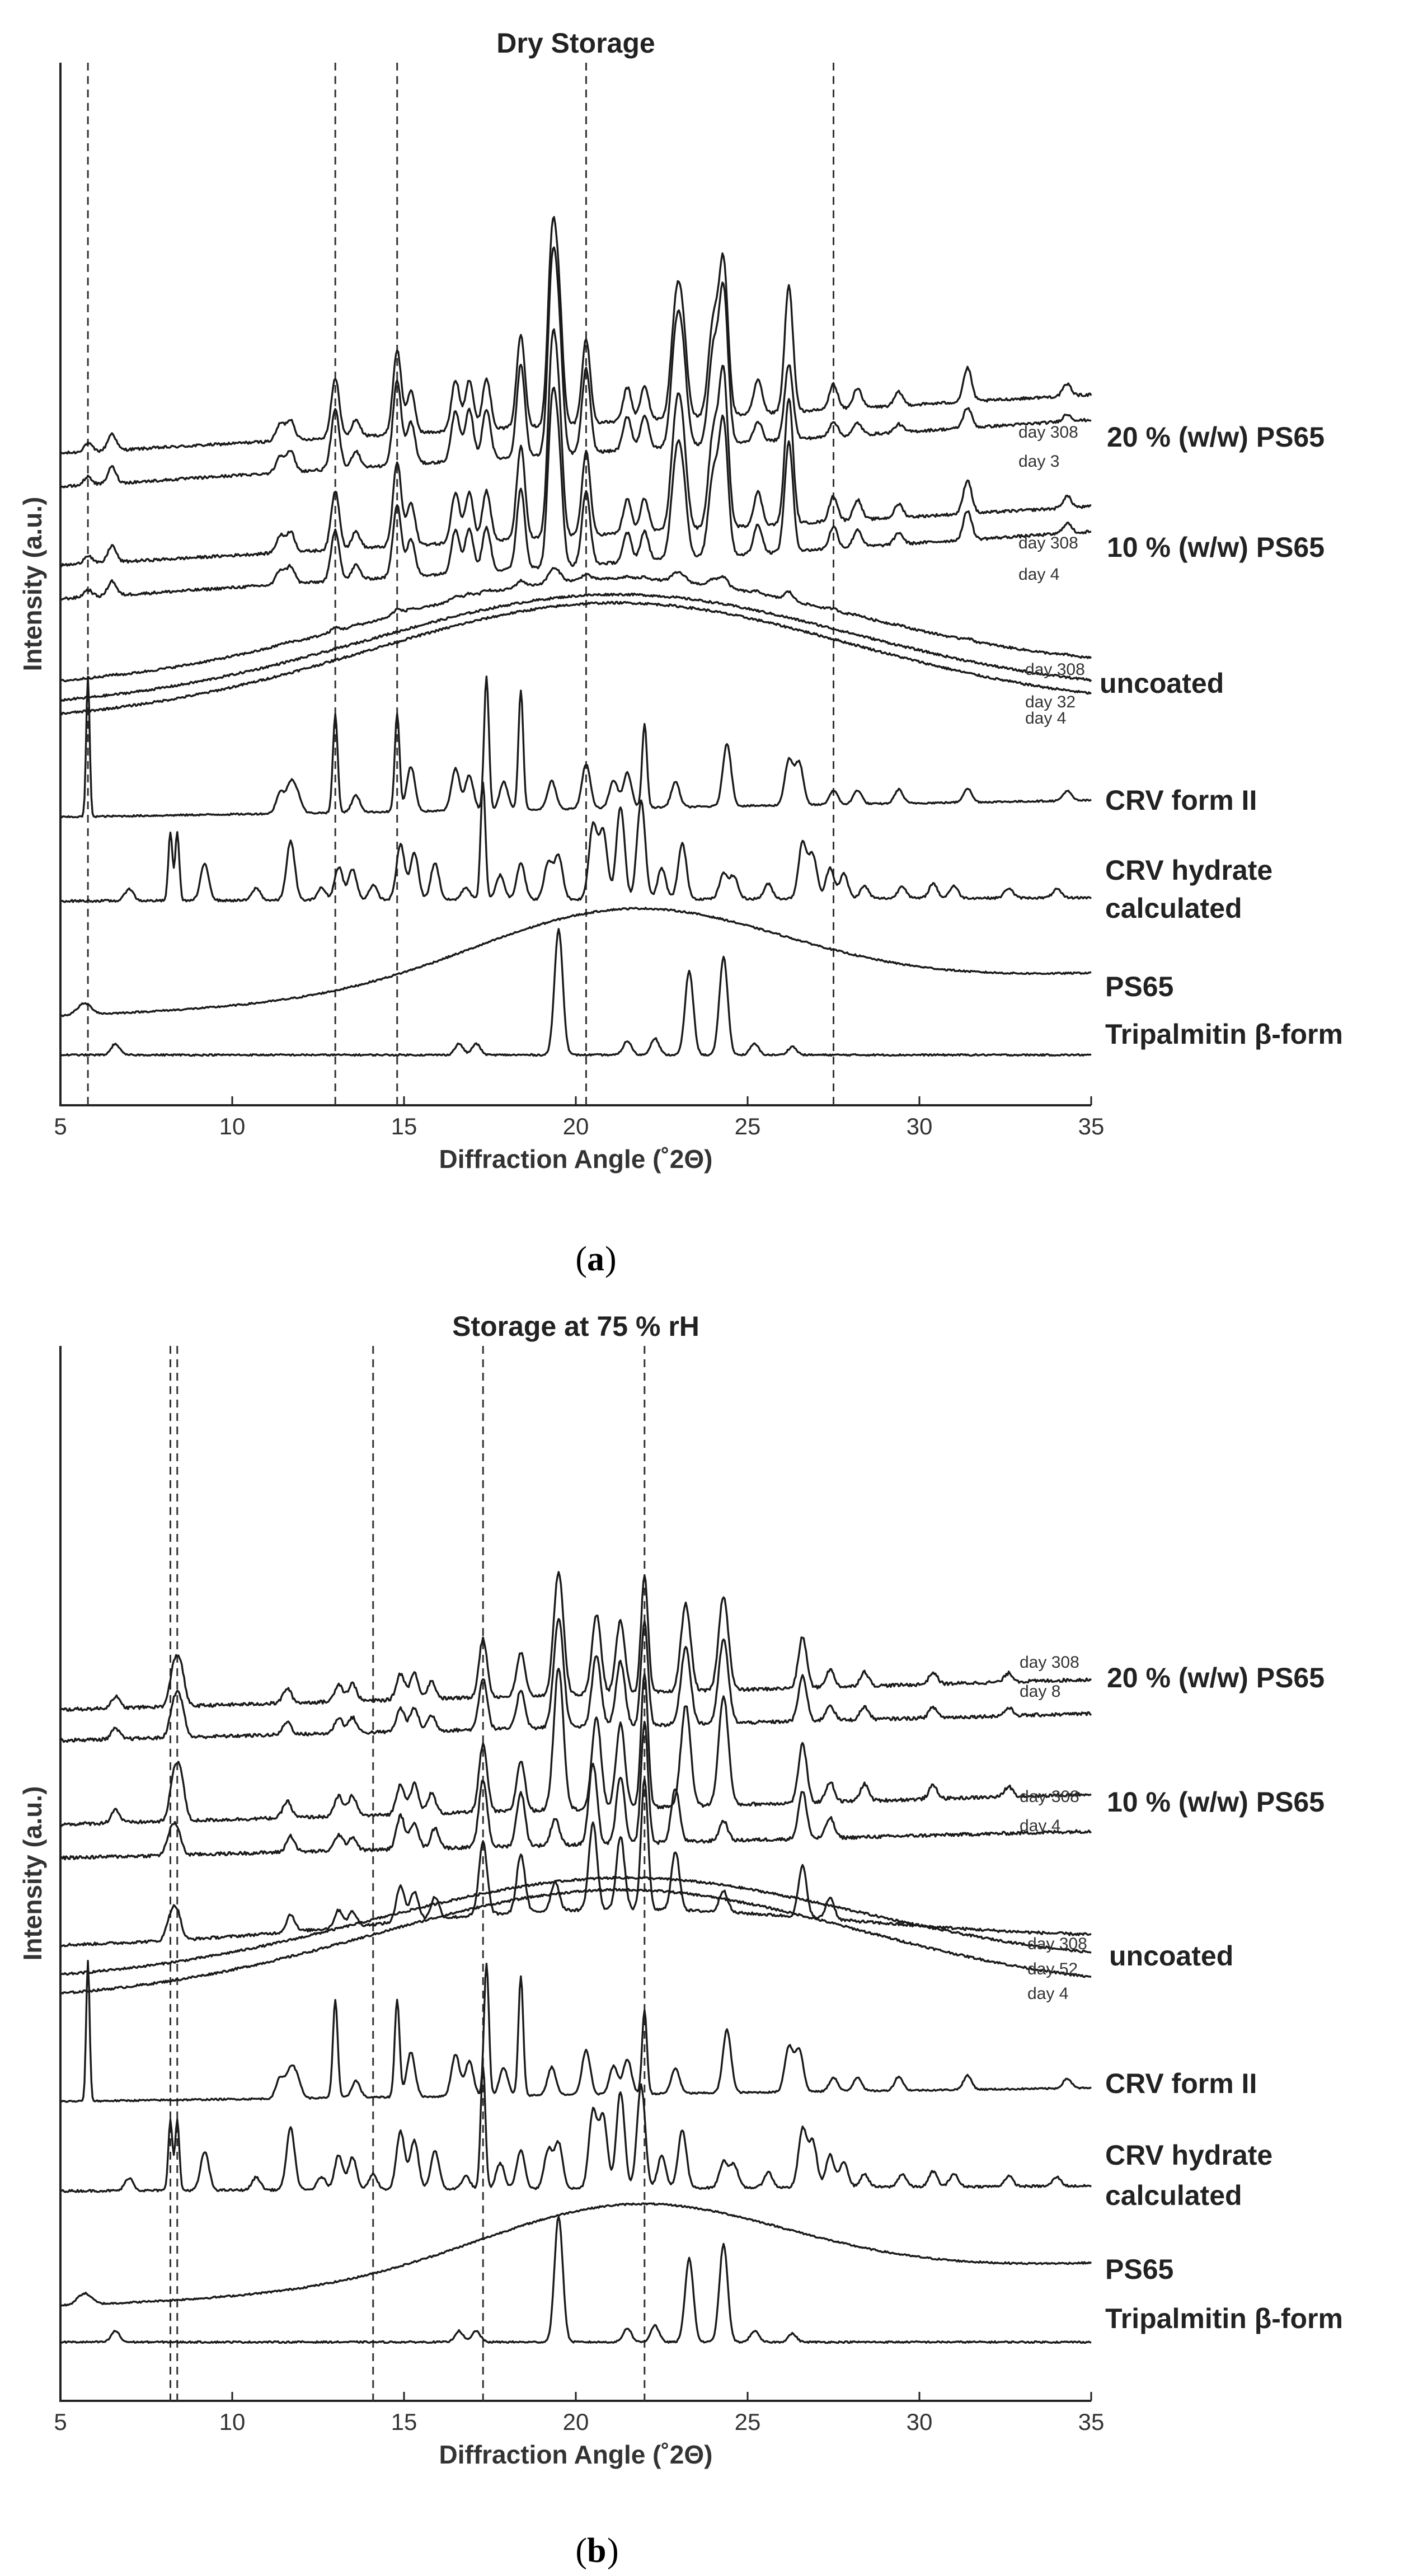  I want to click on trace-20pct-day8, so click(575, 1680).